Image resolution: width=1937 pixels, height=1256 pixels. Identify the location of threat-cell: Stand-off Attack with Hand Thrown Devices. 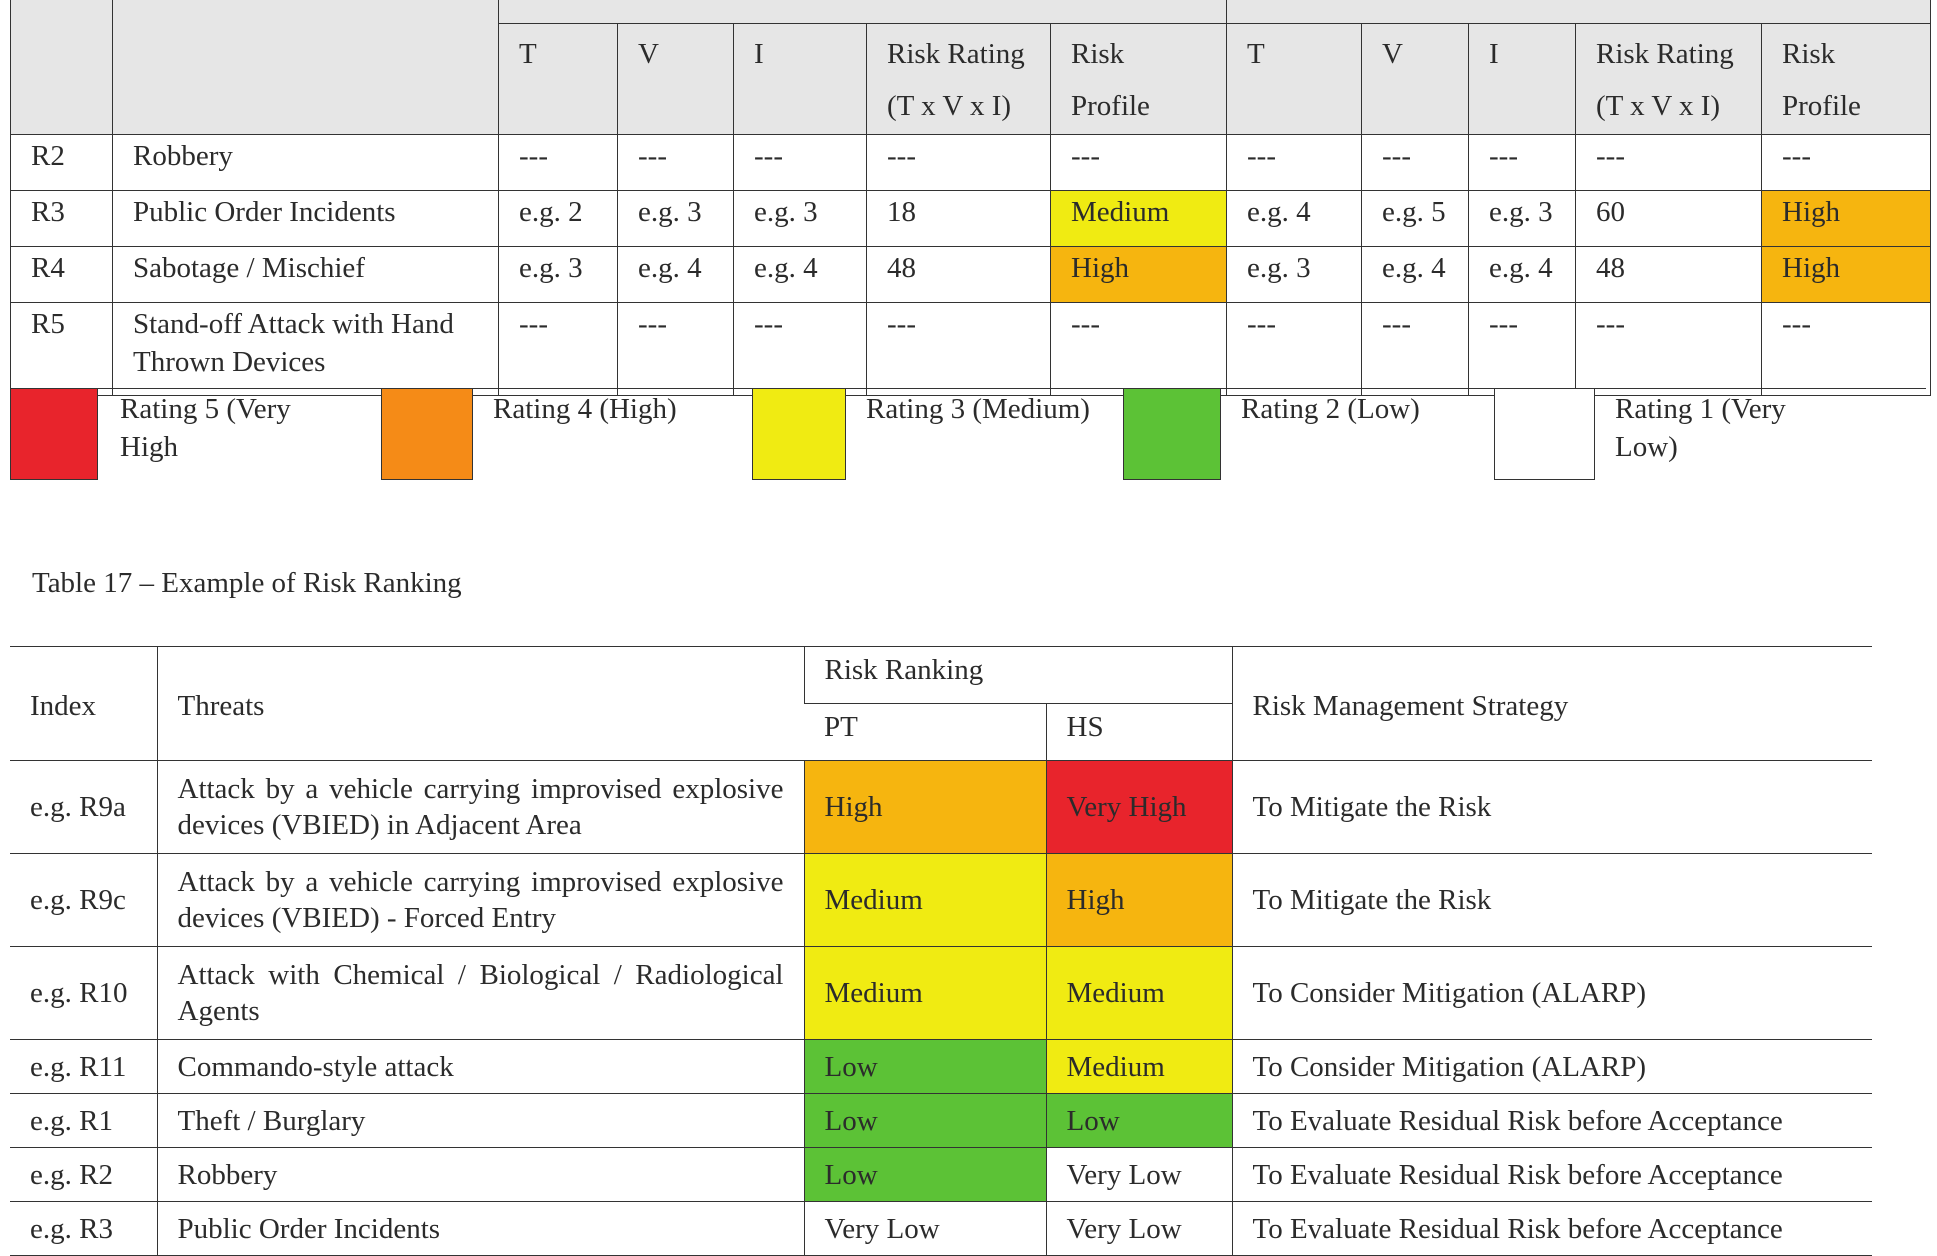
(305, 349).